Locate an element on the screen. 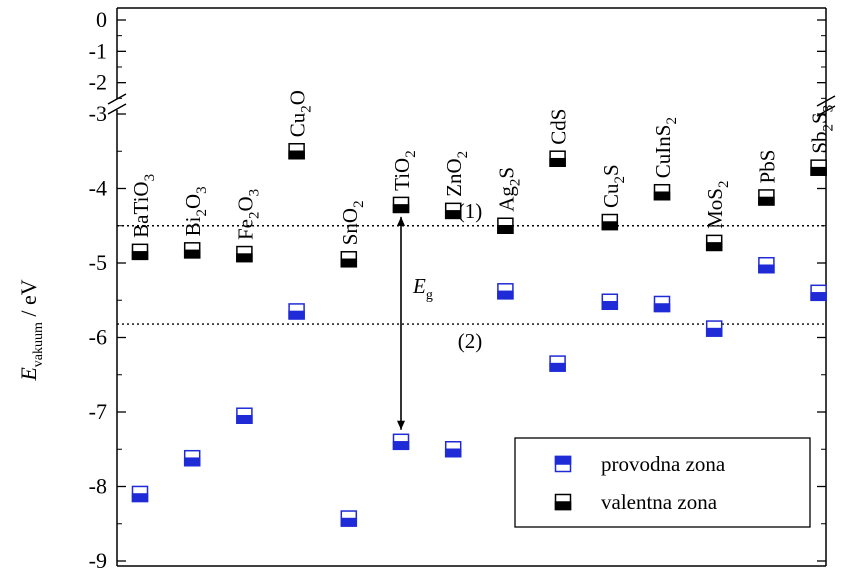 This screenshot has height=571, width=847. legend-entry-label: valentna zona is located at coordinates (659, 502).